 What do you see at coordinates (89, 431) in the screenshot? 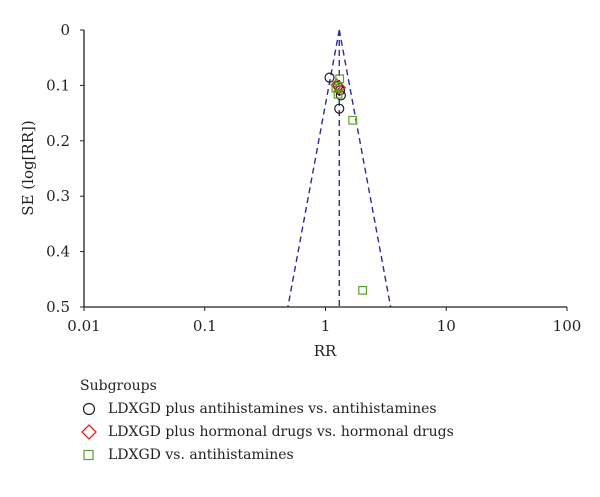
I see `diamond-marker-icon` at bounding box center [89, 431].